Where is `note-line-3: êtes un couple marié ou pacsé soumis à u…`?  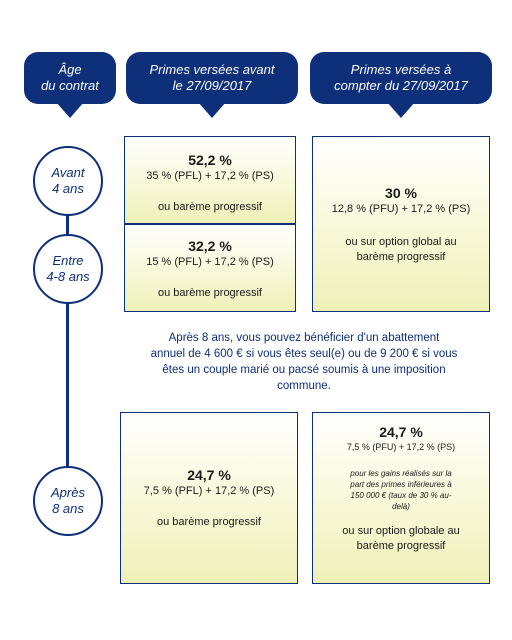 note-line-3: êtes un couple marié ou pacsé soumis à u… is located at coordinates (304, 370).